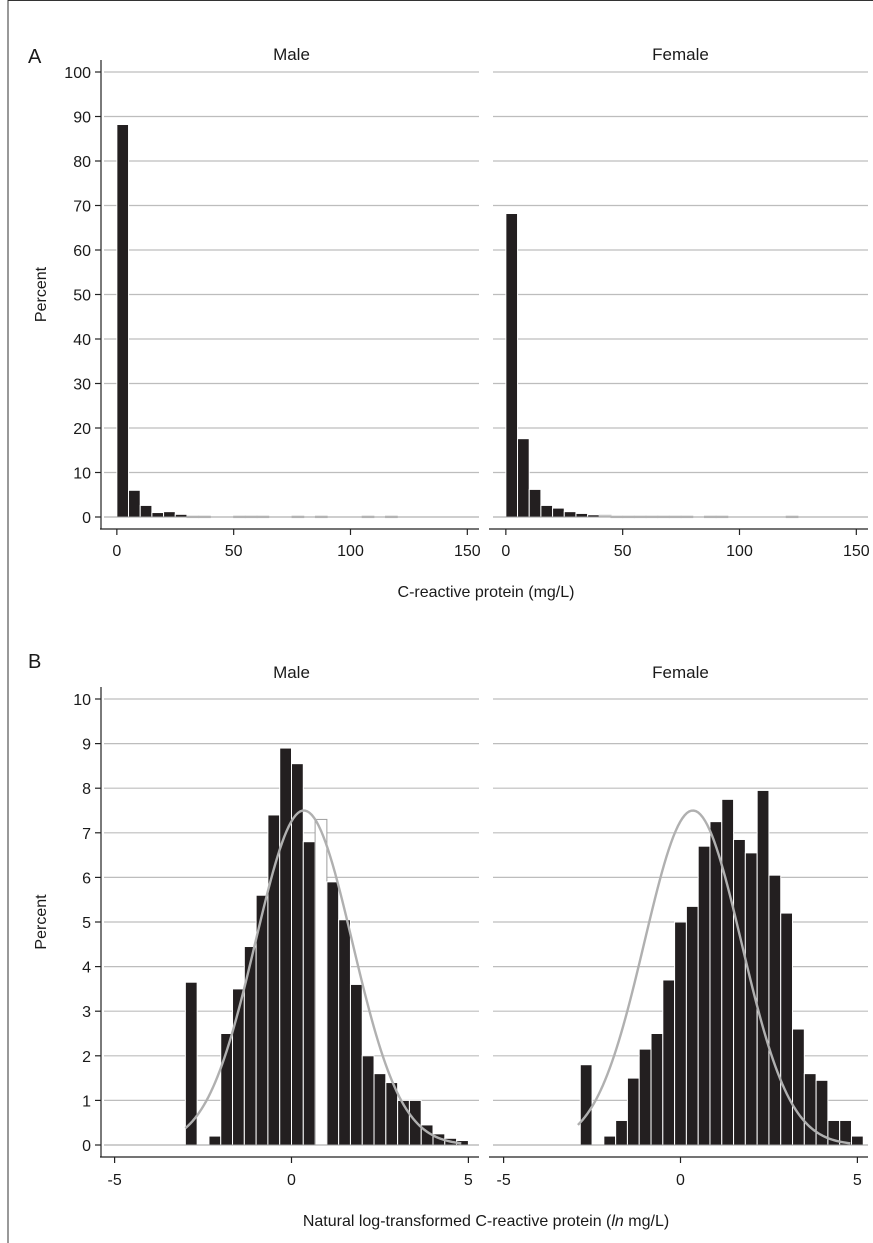 This screenshot has height=1243, width=873. What do you see at coordinates (86, 1101) in the screenshot?
I see `y-tick-label: 1` at bounding box center [86, 1101].